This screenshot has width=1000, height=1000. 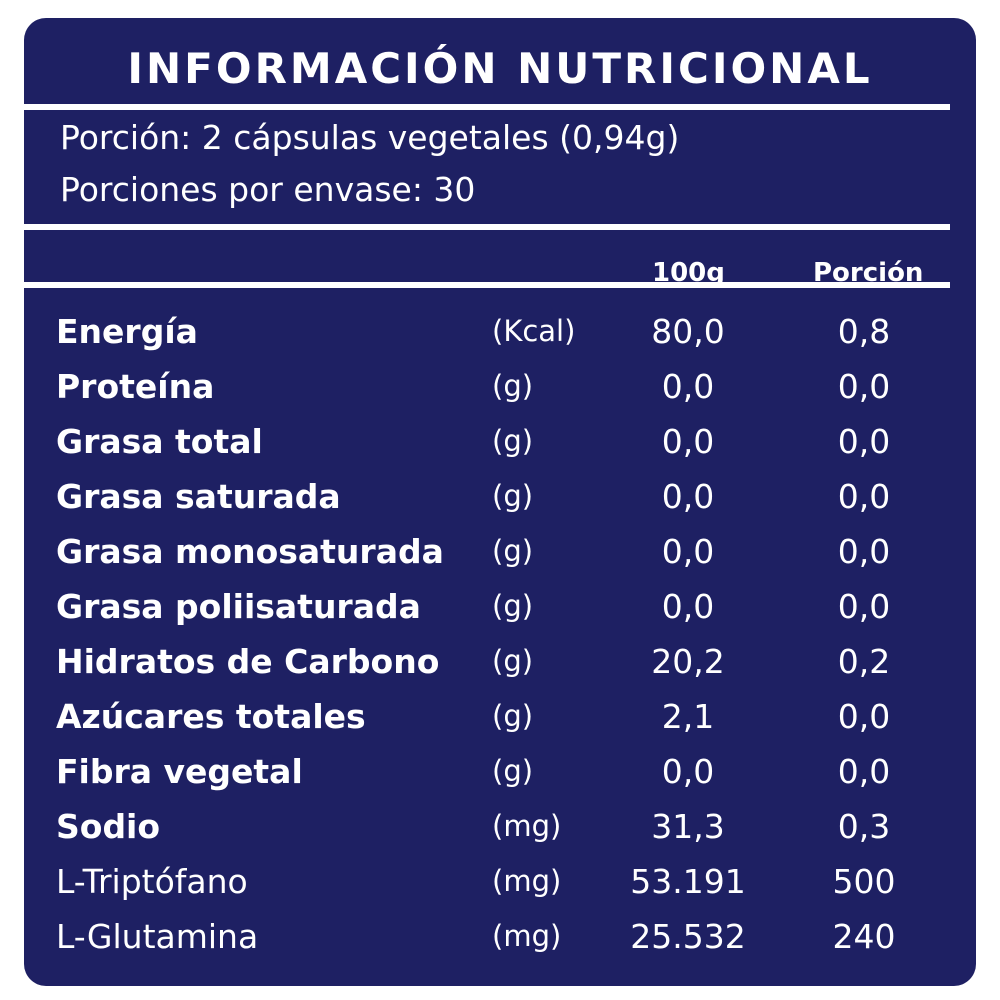 What do you see at coordinates (250, 551) in the screenshot?
I see `nutrient-name: Grasa monosaturada` at bounding box center [250, 551].